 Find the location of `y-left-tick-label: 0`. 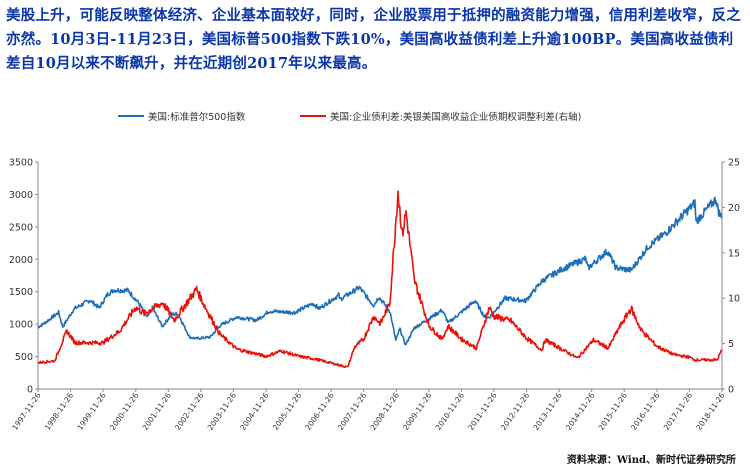

y-left-tick-label: 0 is located at coordinates (30, 390).